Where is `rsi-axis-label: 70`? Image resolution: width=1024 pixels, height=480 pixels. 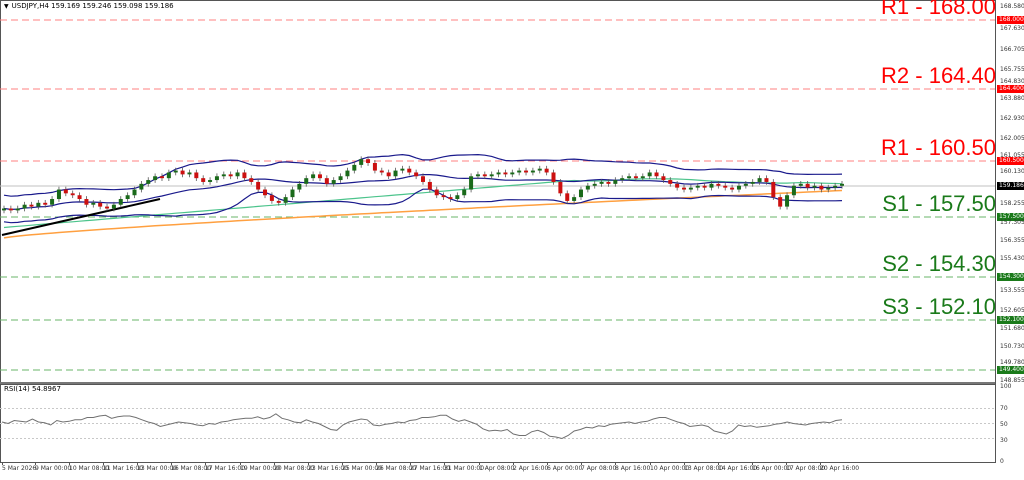
rsi-axis-label: 70 is located at coordinates (1004, 408).